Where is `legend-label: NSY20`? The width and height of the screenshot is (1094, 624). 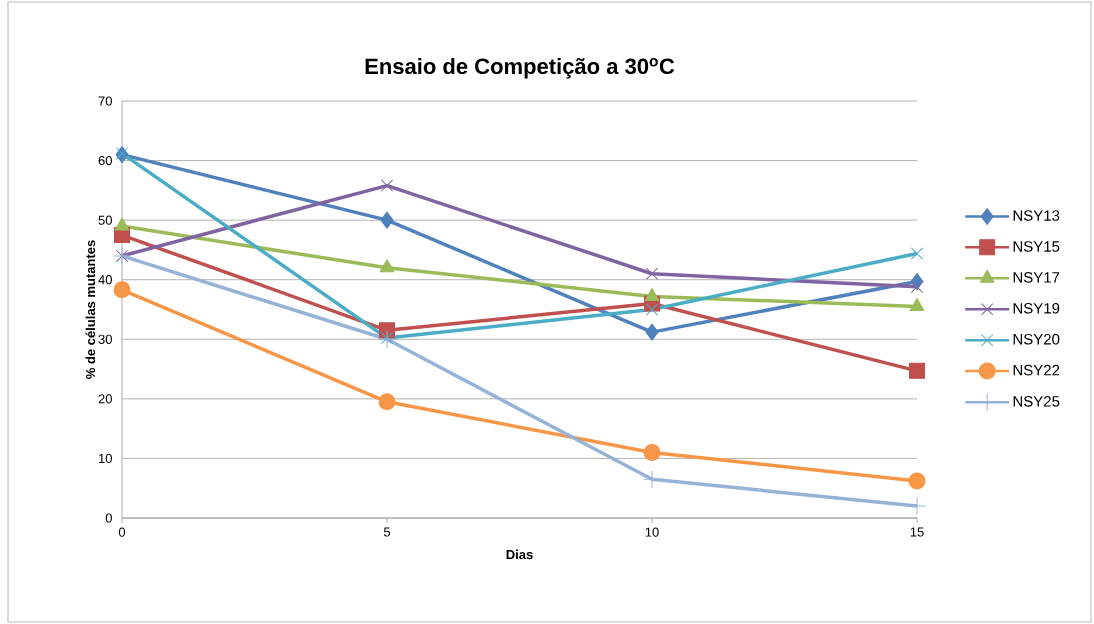
legend-label: NSY20 is located at coordinates (1036, 339).